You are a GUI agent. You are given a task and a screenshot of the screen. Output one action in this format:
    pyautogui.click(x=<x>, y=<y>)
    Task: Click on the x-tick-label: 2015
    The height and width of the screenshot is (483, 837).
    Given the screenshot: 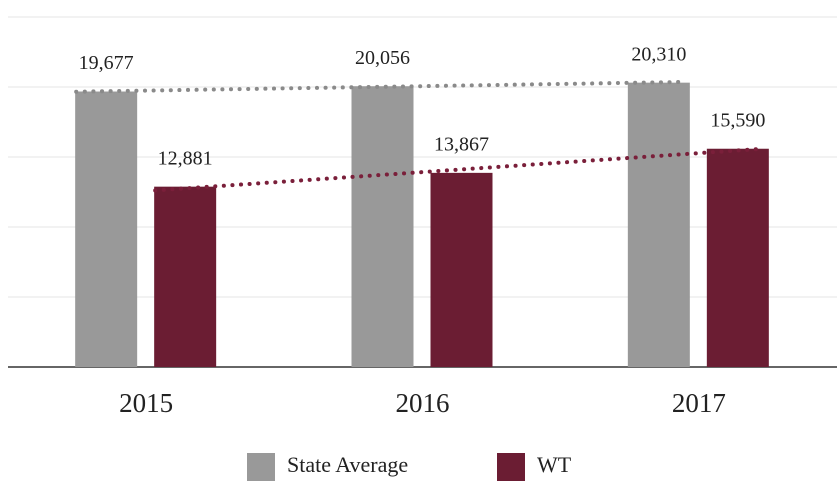 What is the action you would take?
    pyautogui.click(x=146, y=403)
    